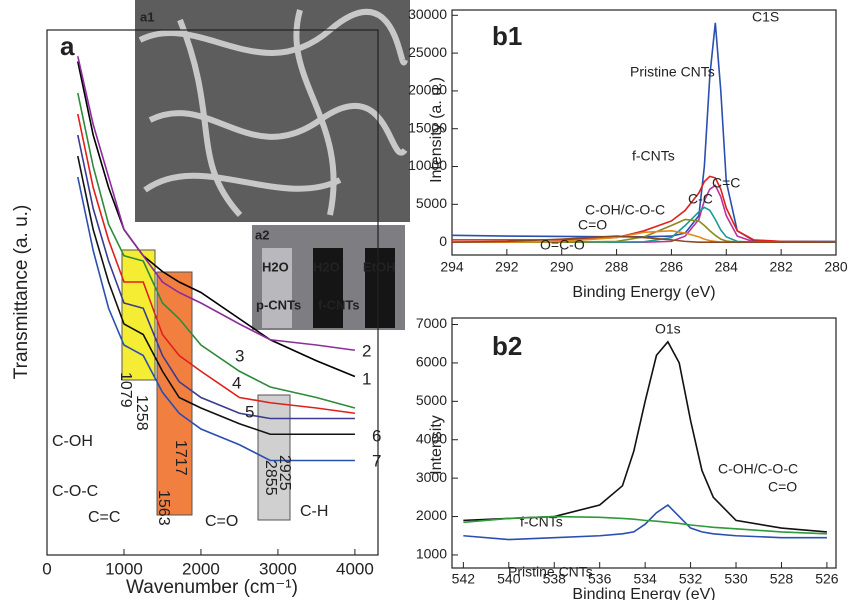 The height and width of the screenshot is (600, 850). What do you see at coordinates (427, 90) in the screenshot?
I see `y-tick-label: 20000` at bounding box center [427, 90].